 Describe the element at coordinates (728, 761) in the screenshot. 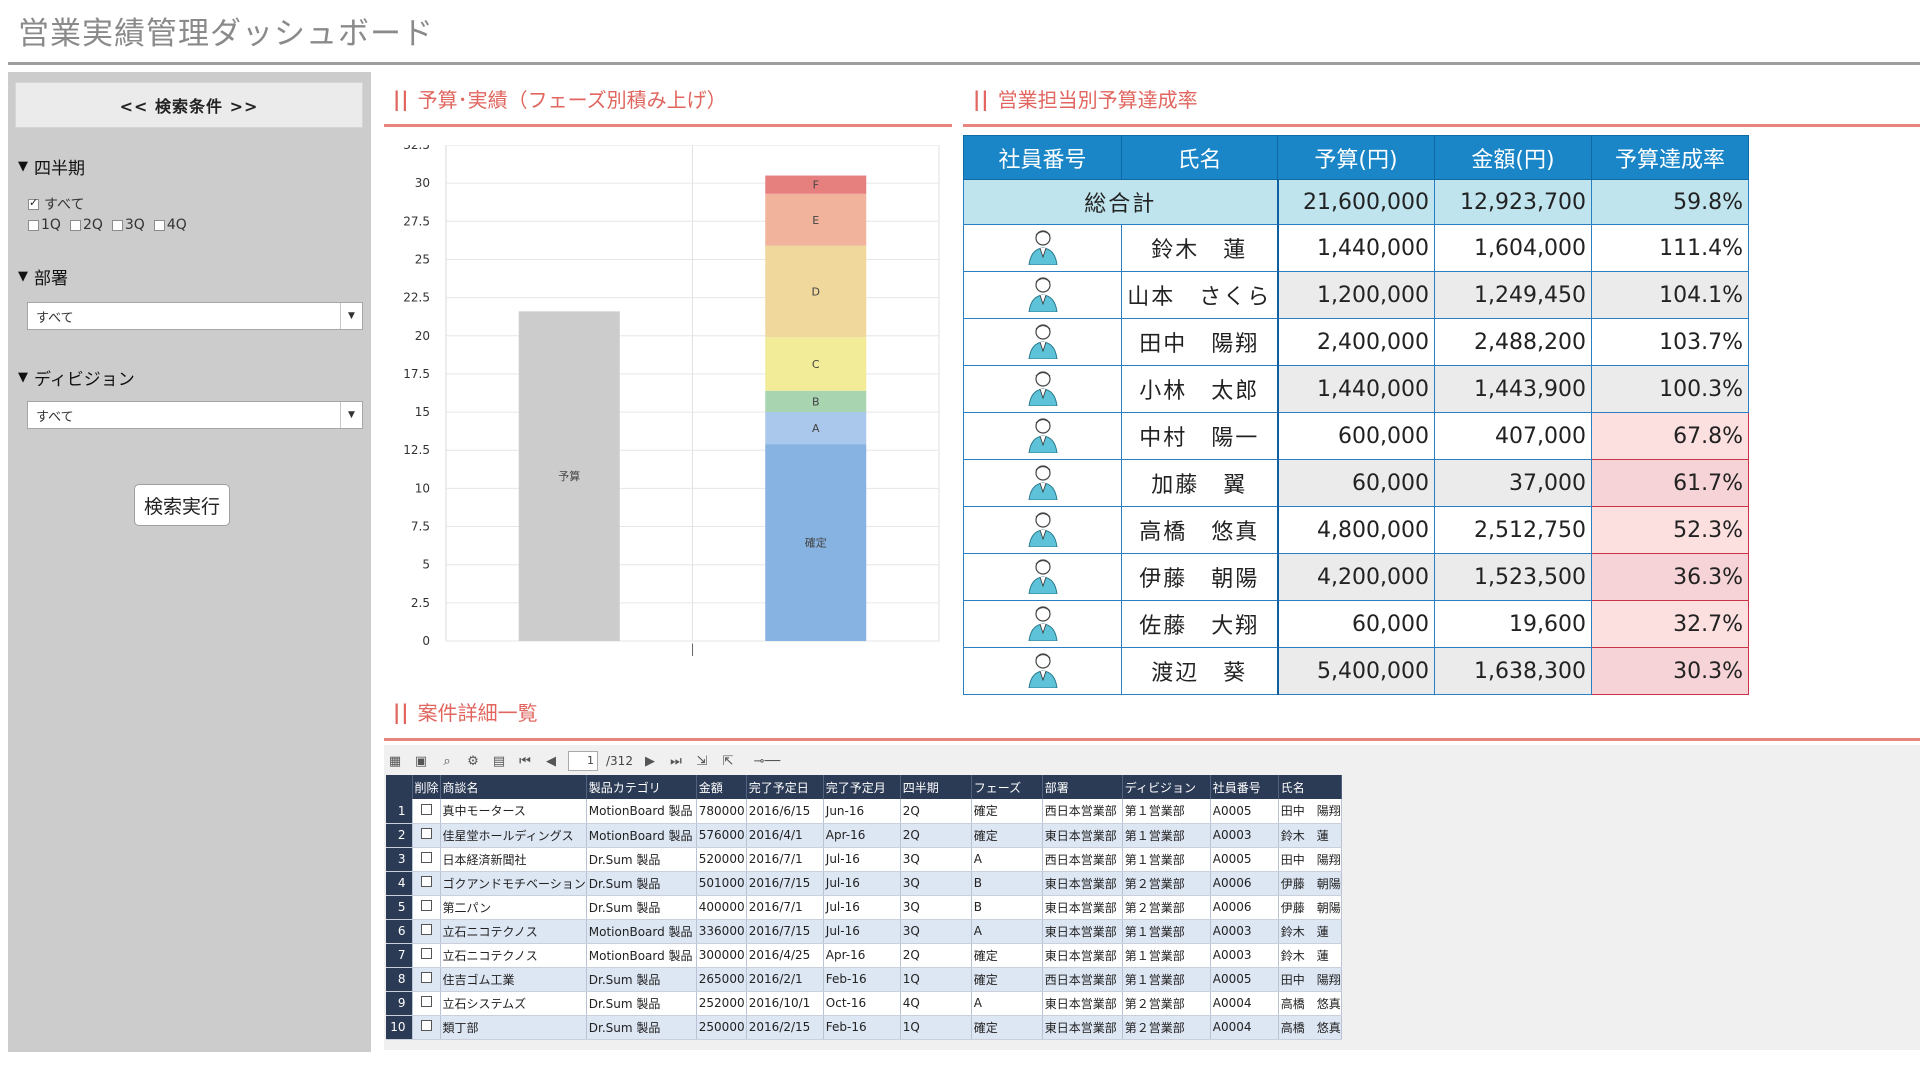

I see `export-excel-icon: ⇱` at that location.